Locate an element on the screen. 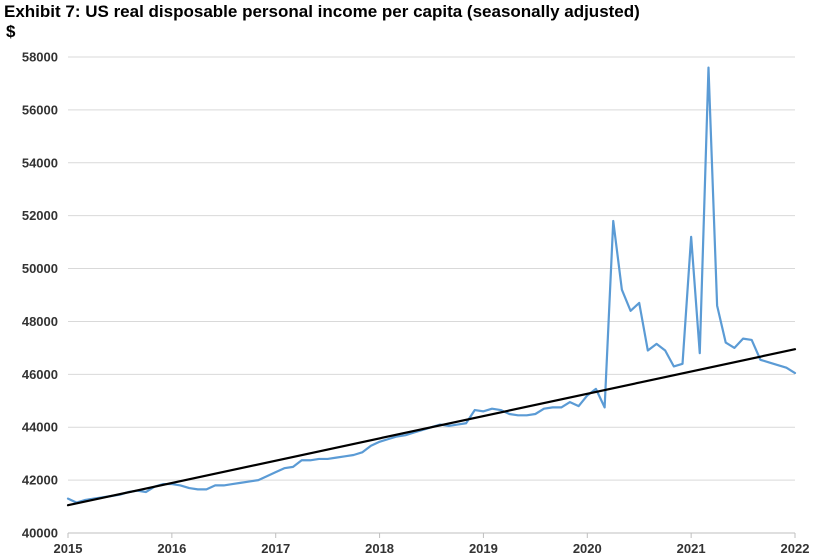  y-tick-label: 58000 is located at coordinates (40, 57).